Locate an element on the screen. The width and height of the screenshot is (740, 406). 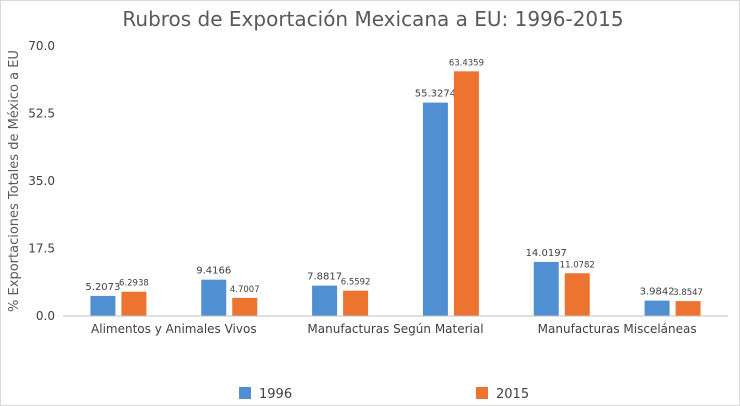
data-label-2015: 4.7007 is located at coordinates (245, 290).